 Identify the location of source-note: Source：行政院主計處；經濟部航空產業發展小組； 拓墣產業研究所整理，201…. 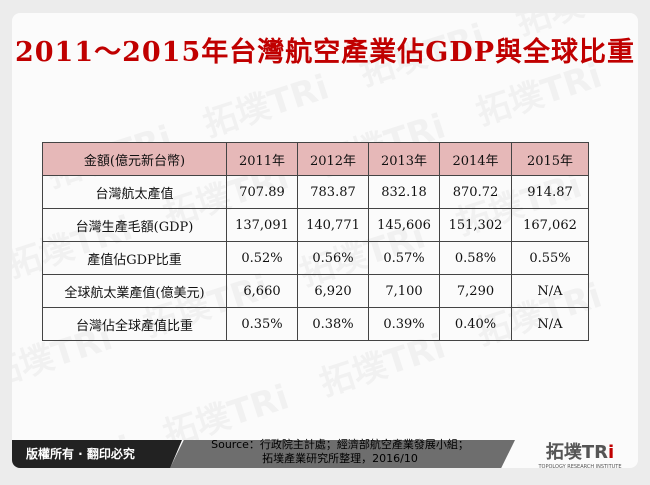
(340, 452).